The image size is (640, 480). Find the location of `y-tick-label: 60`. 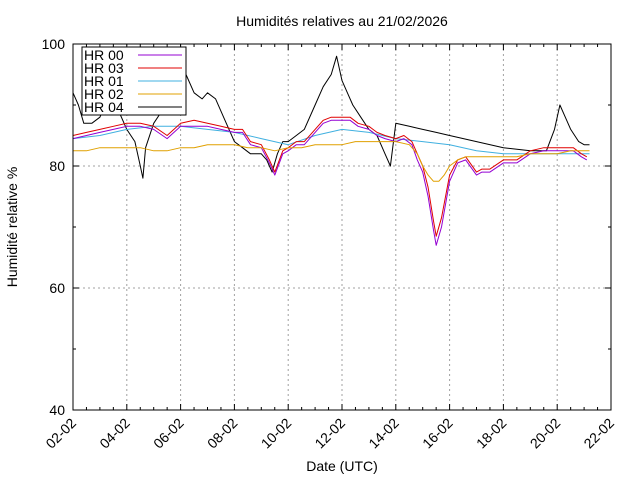

y-tick-label: 60 is located at coordinates (57, 288).